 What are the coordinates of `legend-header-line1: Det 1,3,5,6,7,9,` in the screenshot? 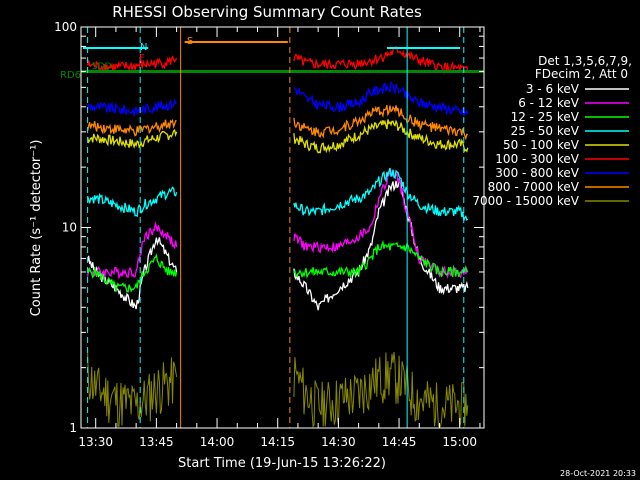 It's located at (585, 61).